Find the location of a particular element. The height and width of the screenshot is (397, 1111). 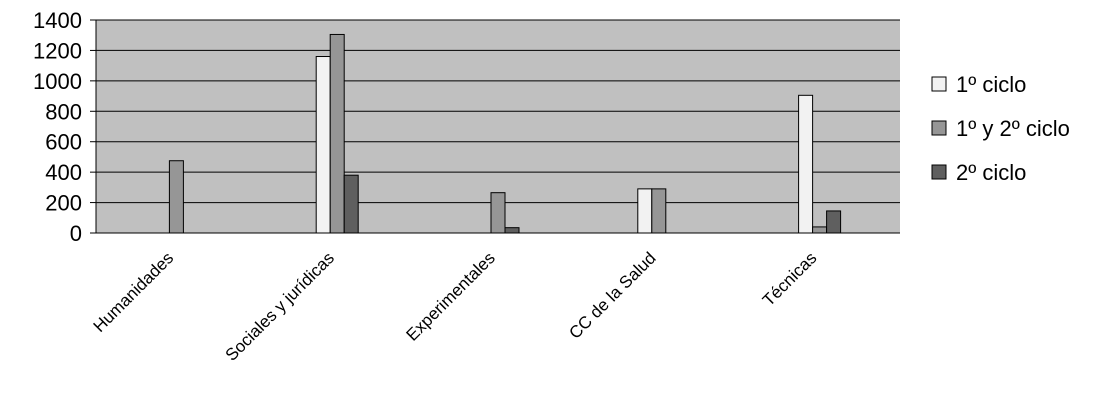

y-tick-label: 800 is located at coordinates (63, 111).